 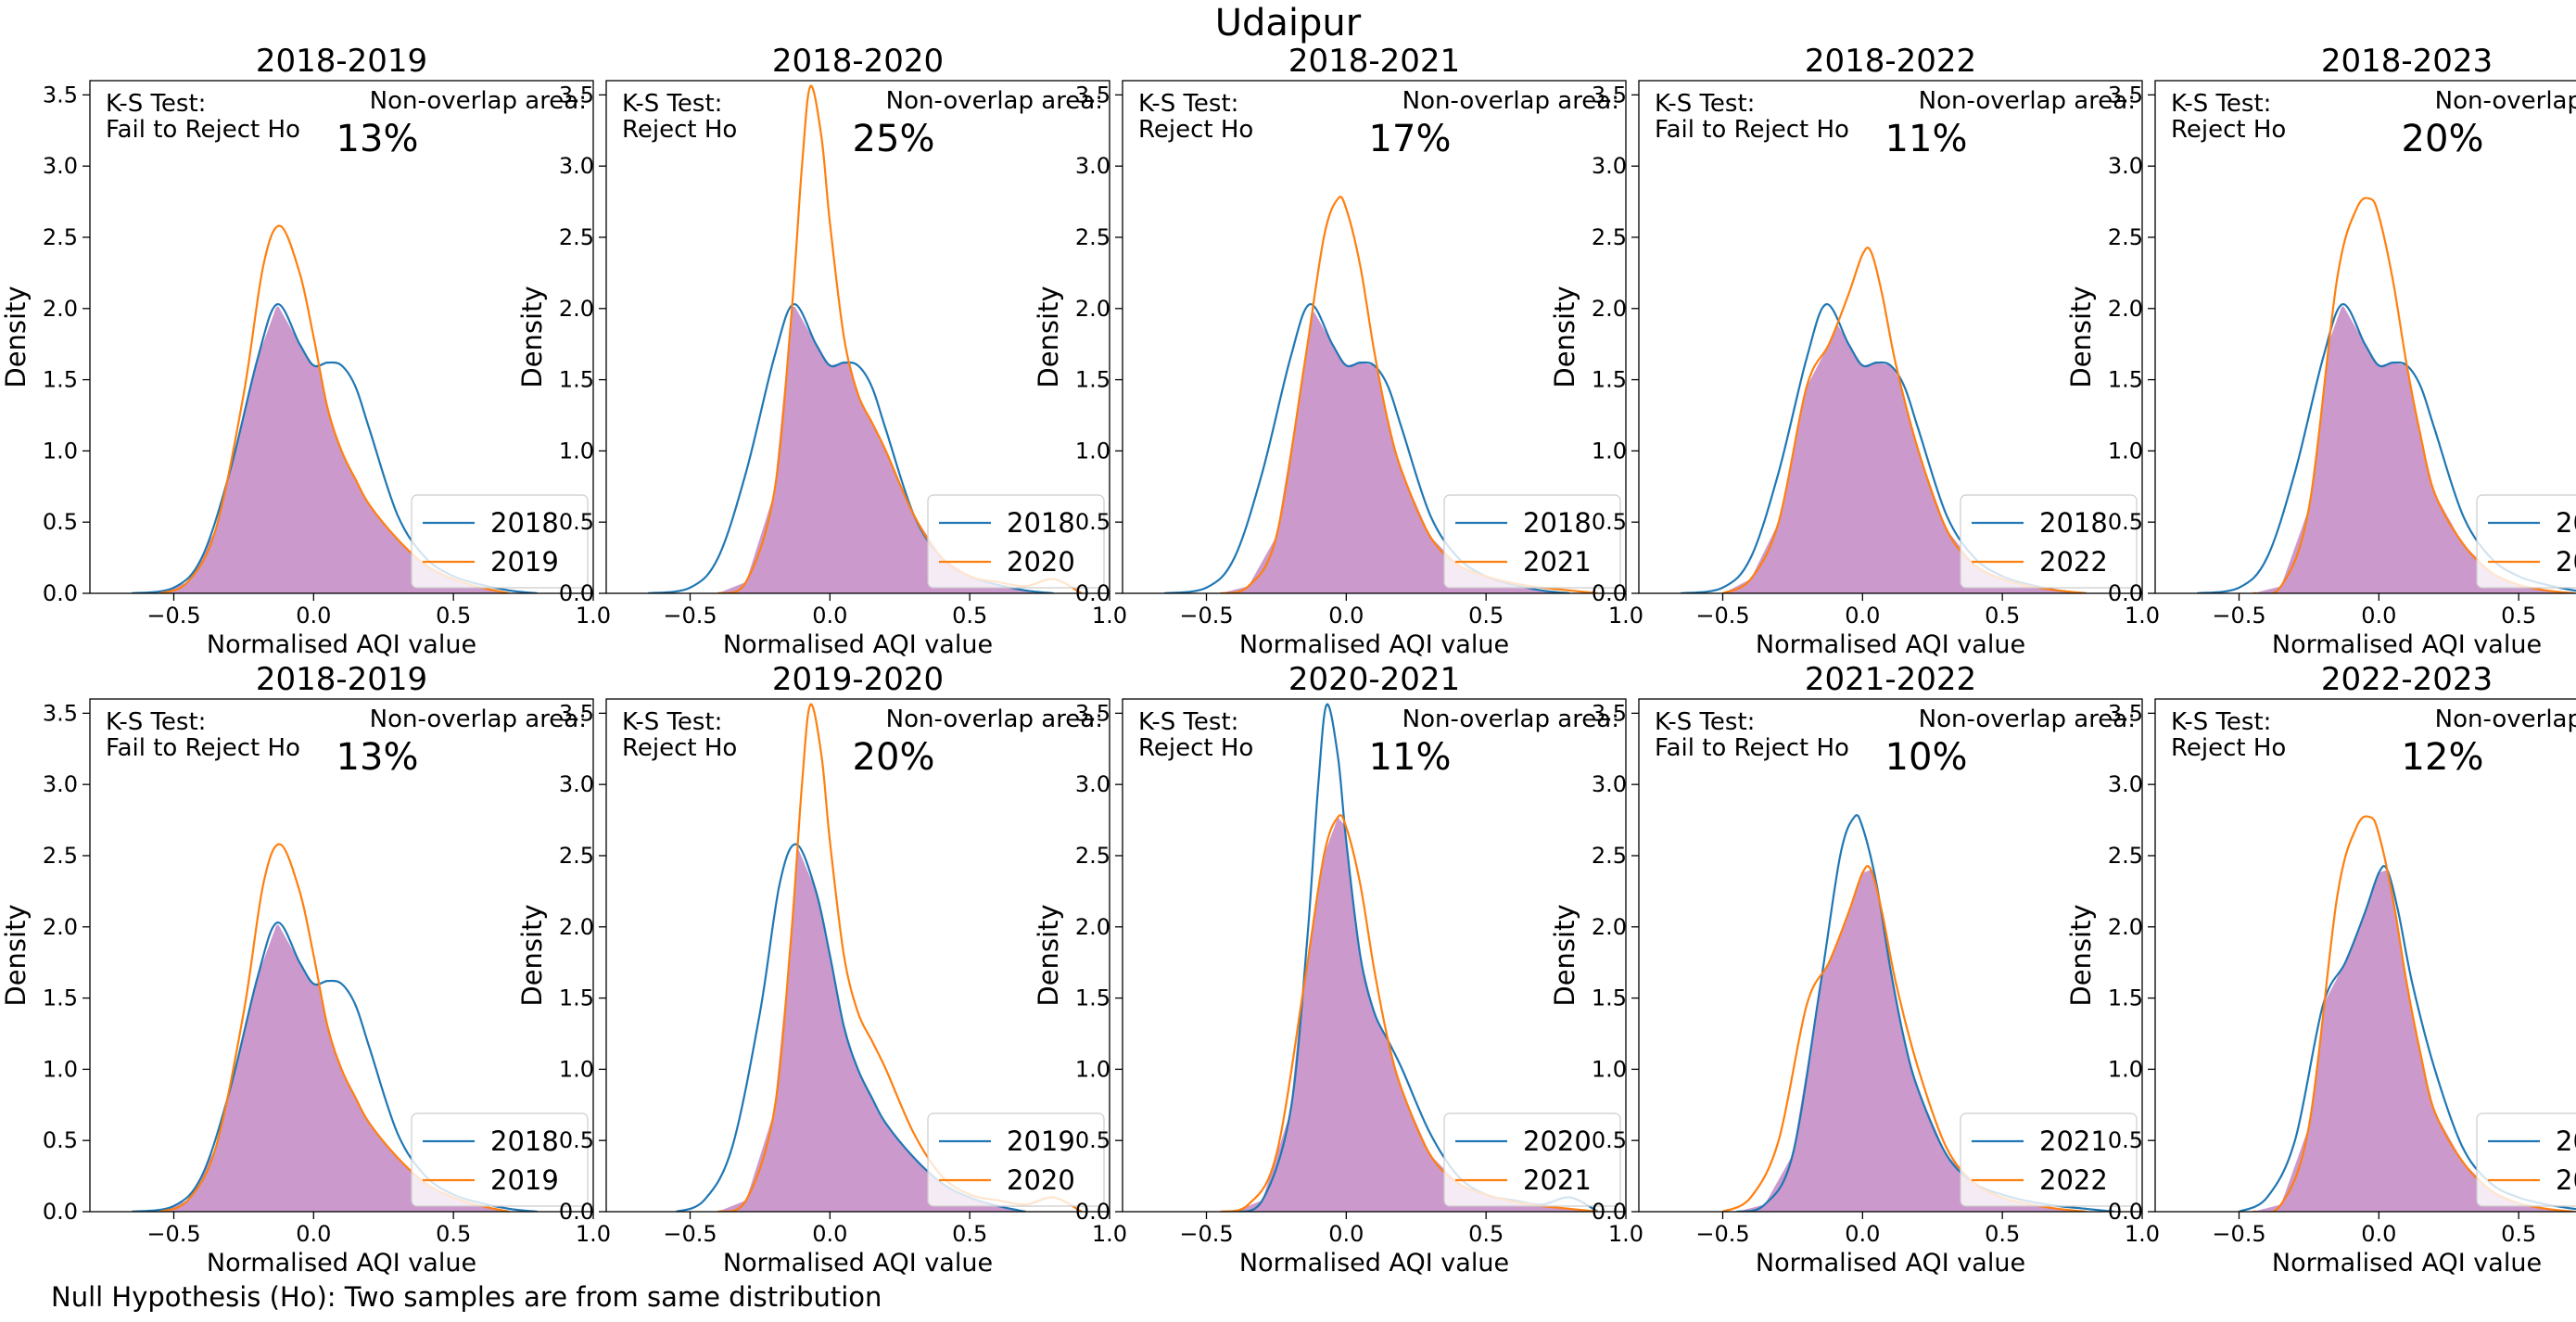 What do you see at coordinates (2443, 139) in the screenshot?
I see `nonoverlap-value: 20%` at bounding box center [2443, 139].